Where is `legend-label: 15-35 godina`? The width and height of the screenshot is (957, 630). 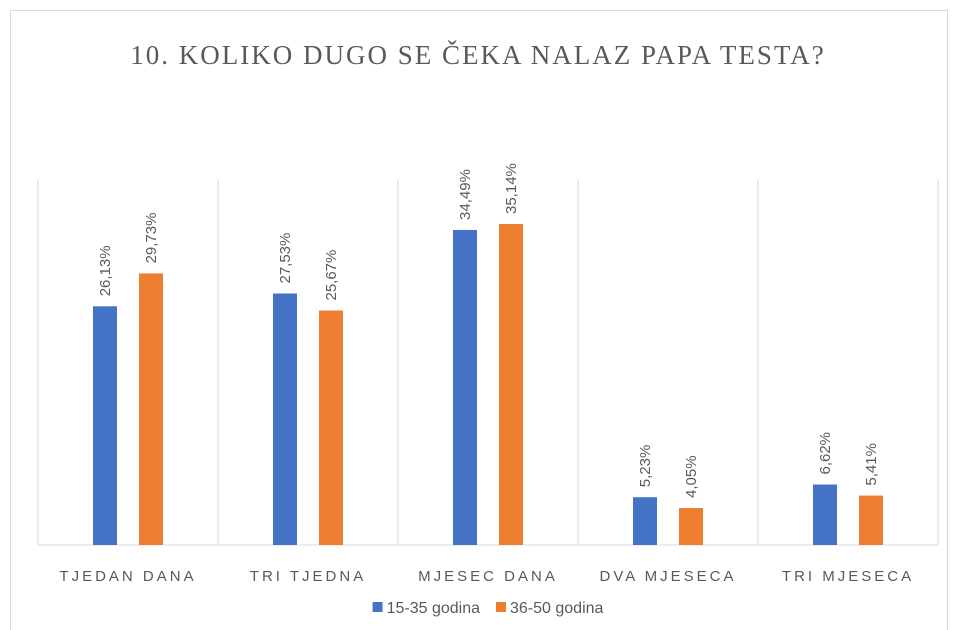
legend-label: 15-35 godina is located at coordinates (434, 608).